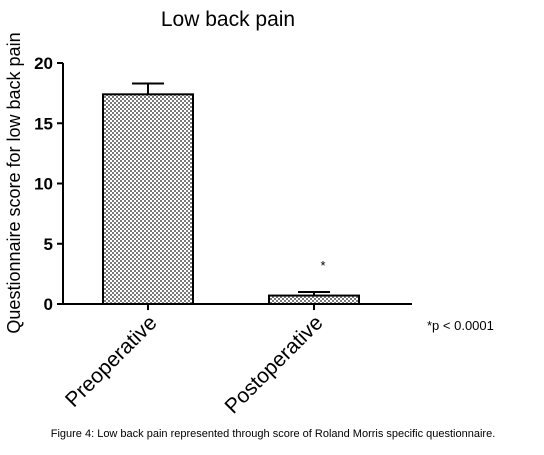  I want to click on y-tick-label: 5, so click(48, 244).